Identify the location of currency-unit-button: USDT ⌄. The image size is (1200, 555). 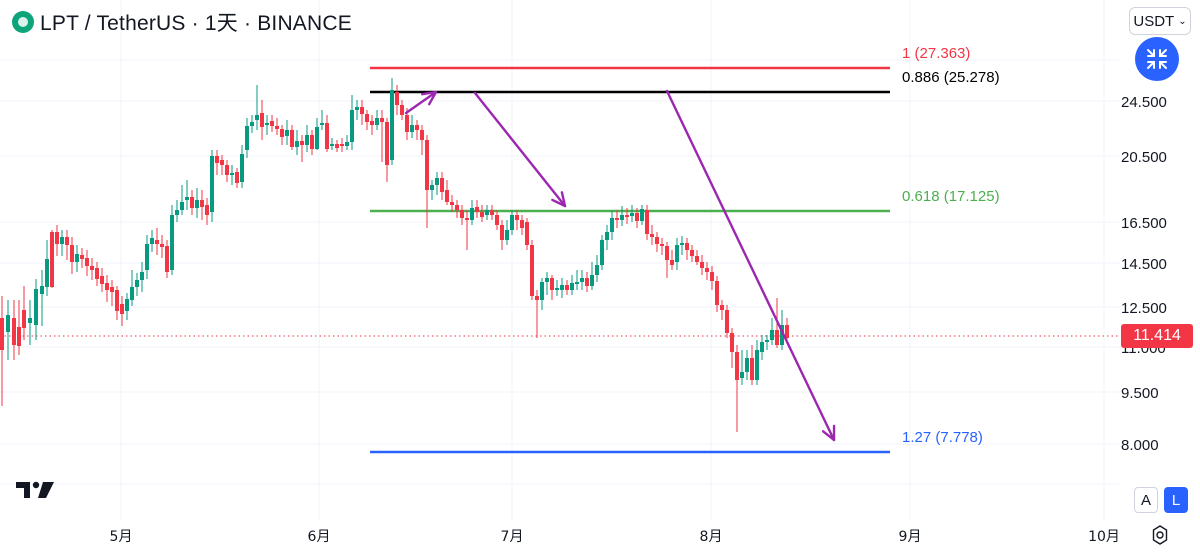
(1160, 21).